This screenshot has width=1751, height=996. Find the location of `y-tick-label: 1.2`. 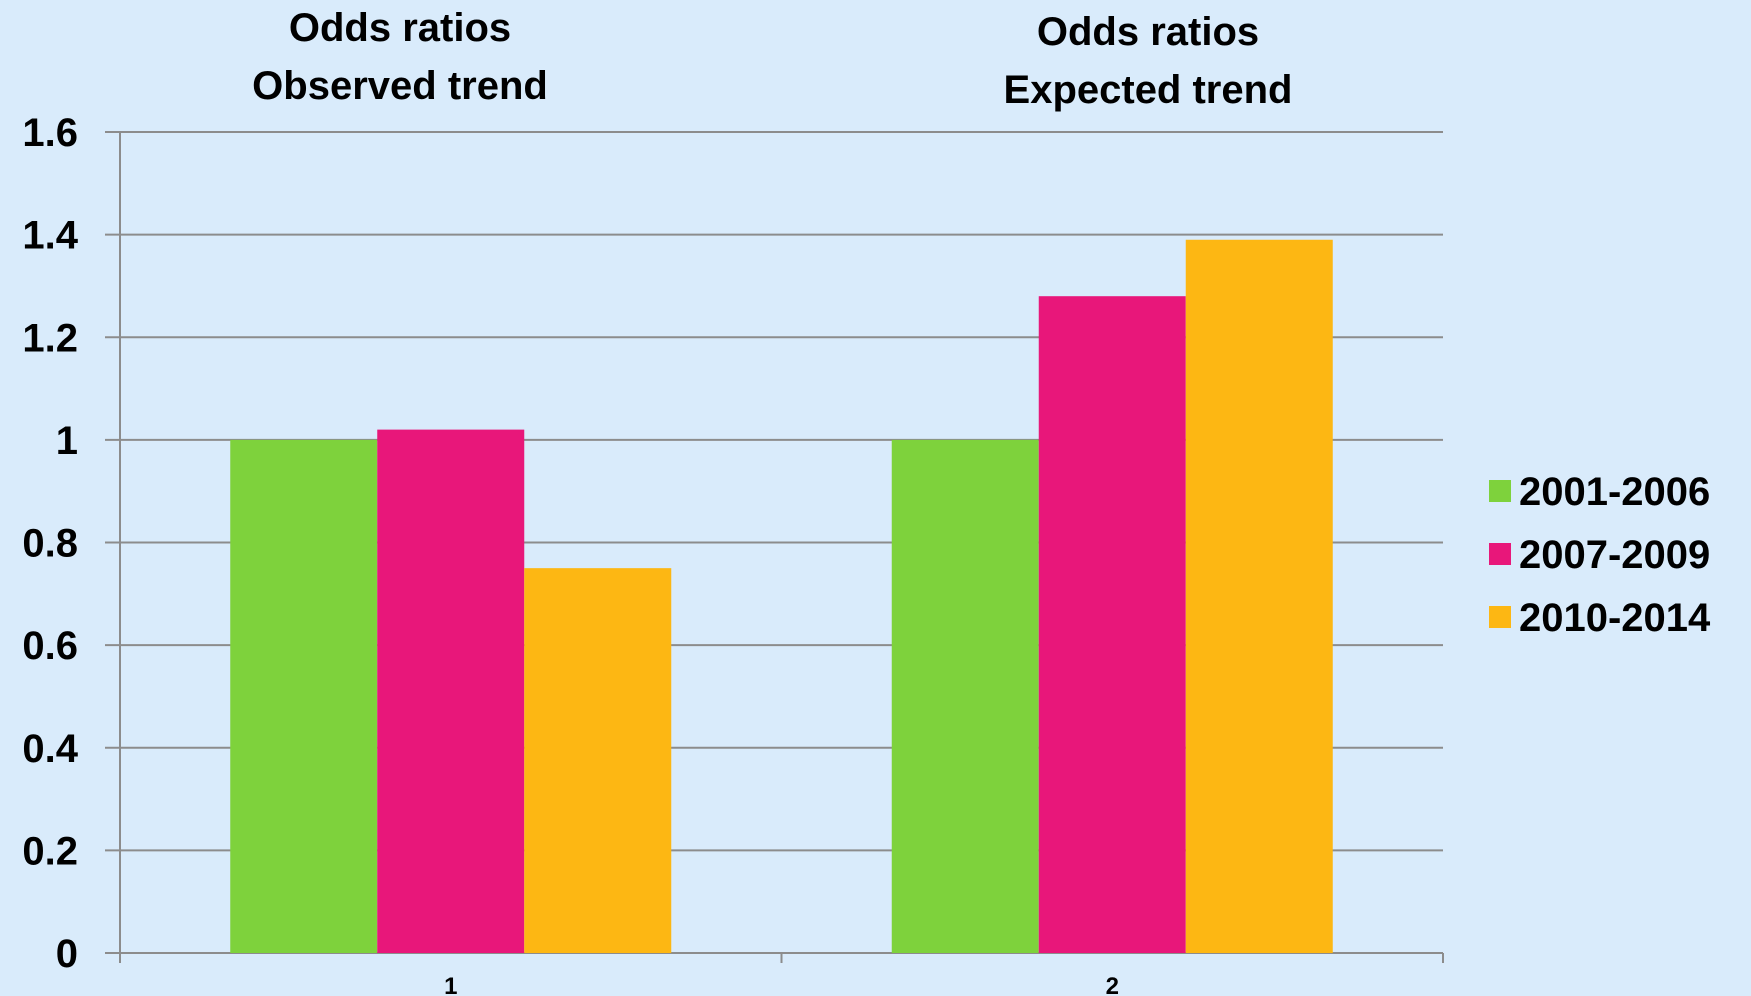

y-tick-label: 1.2 is located at coordinates (50, 338).